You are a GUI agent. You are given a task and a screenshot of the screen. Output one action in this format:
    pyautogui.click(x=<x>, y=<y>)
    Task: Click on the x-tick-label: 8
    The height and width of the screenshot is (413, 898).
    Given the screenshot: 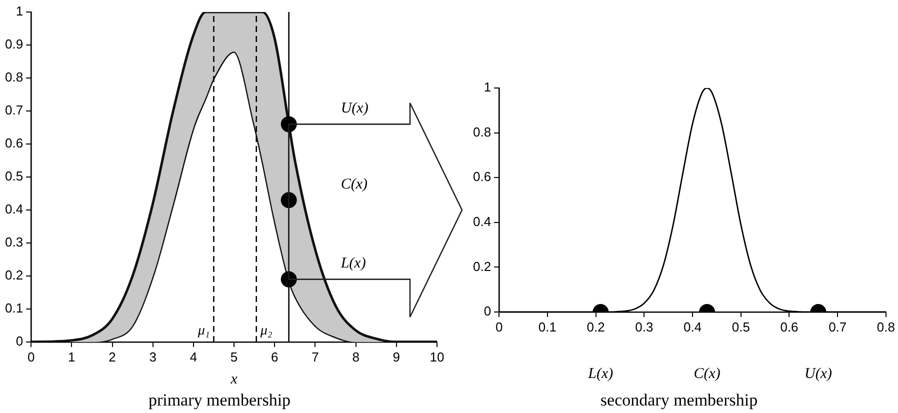 What is the action you would take?
    pyautogui.click(x=356, y=356)
    